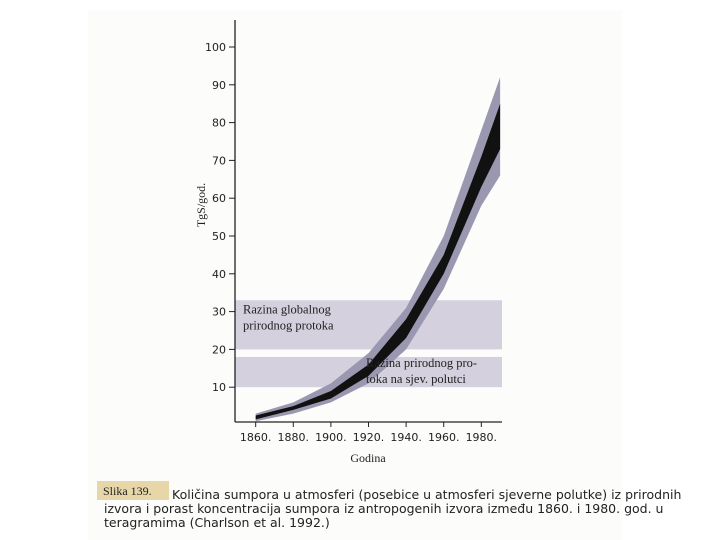 The width and height of the screenshot is (720, 540). I want to click on x-tick-label: 1860., so click(256, 437).